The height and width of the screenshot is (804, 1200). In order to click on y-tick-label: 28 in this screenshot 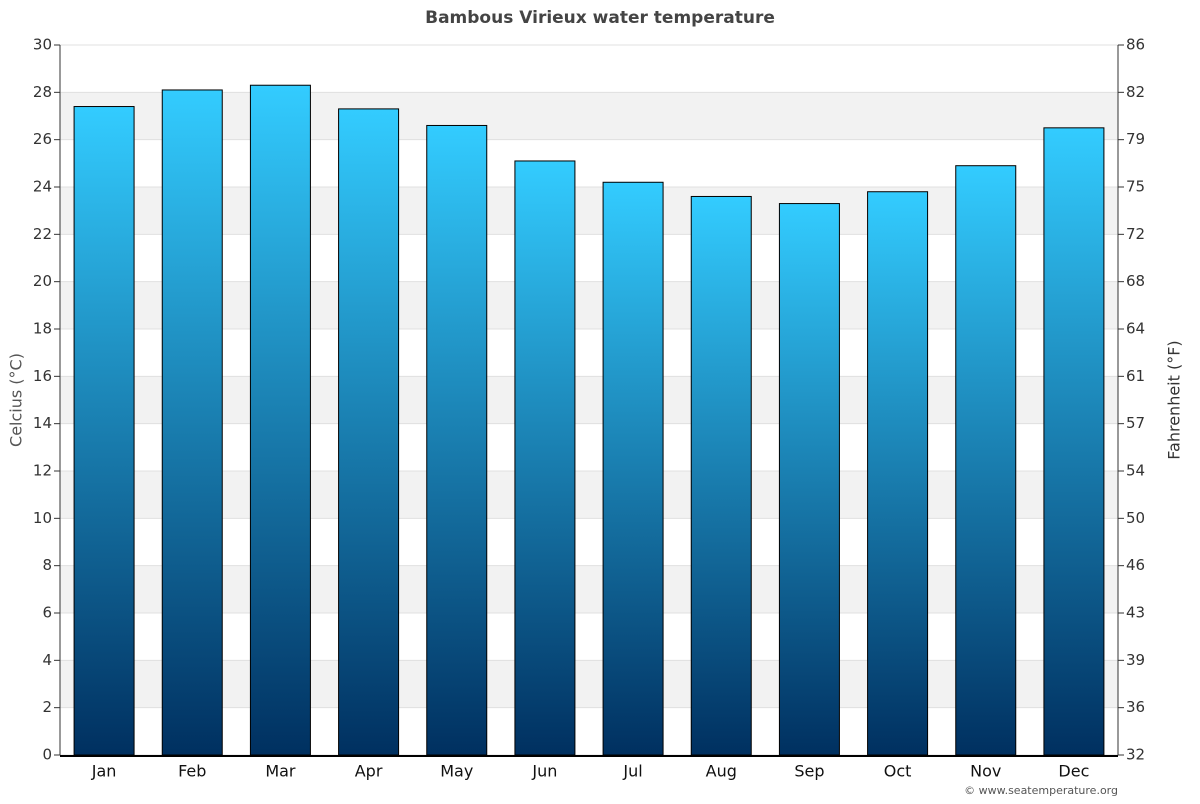, I will do `click(42, 92)`.